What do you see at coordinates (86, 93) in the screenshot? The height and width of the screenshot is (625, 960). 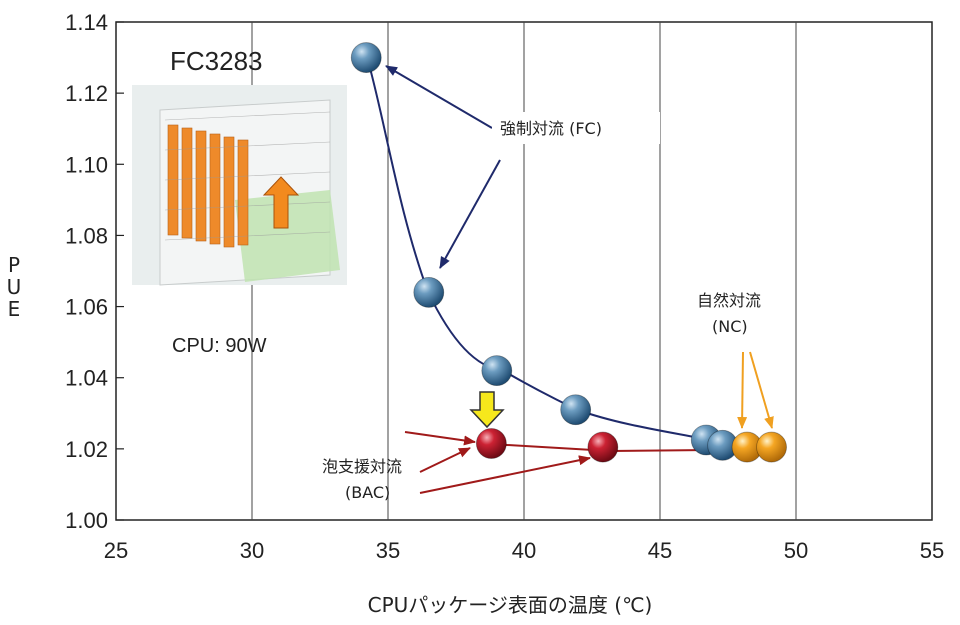 I see `y-tick-label: 1.12` at bounding box center [86, 93].